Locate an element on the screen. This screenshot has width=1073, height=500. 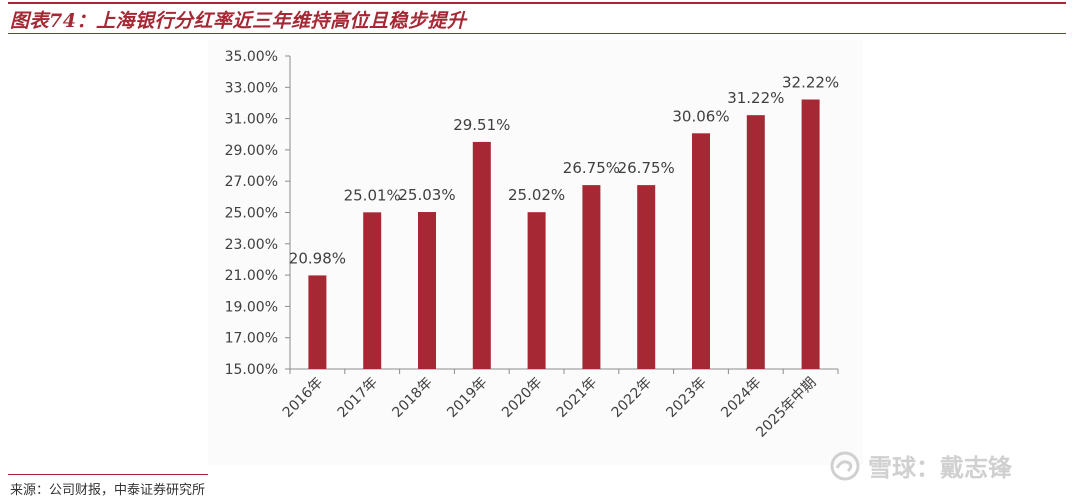
x-tick-label: 2023年 is located at coordinates (686, 398).